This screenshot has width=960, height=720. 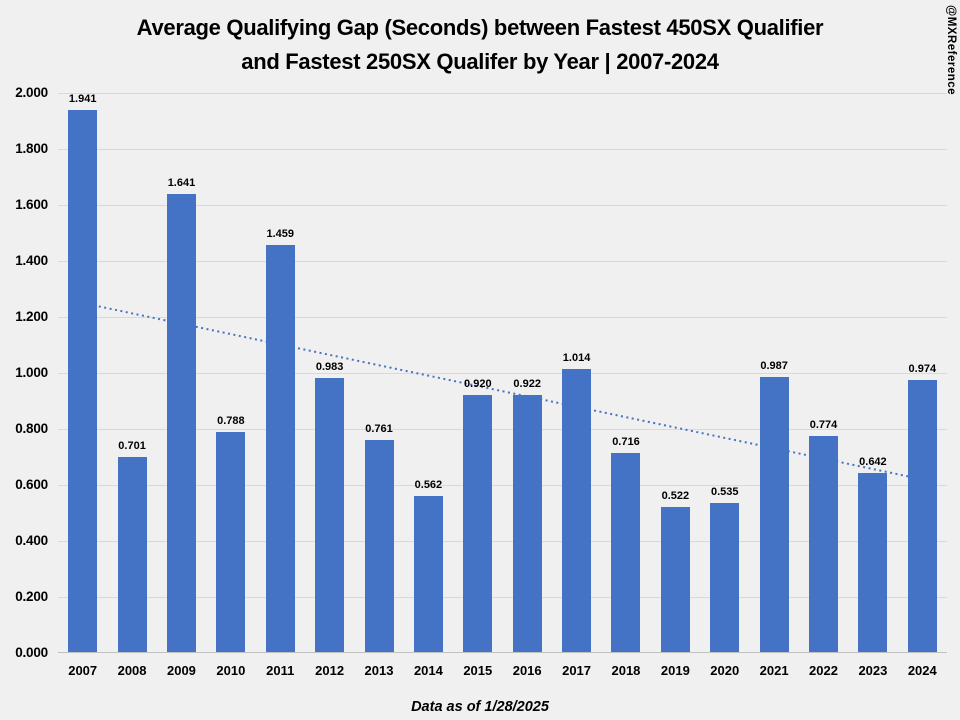 I want to click on y-axis-label: 1.200, so click(x=31, y=316).